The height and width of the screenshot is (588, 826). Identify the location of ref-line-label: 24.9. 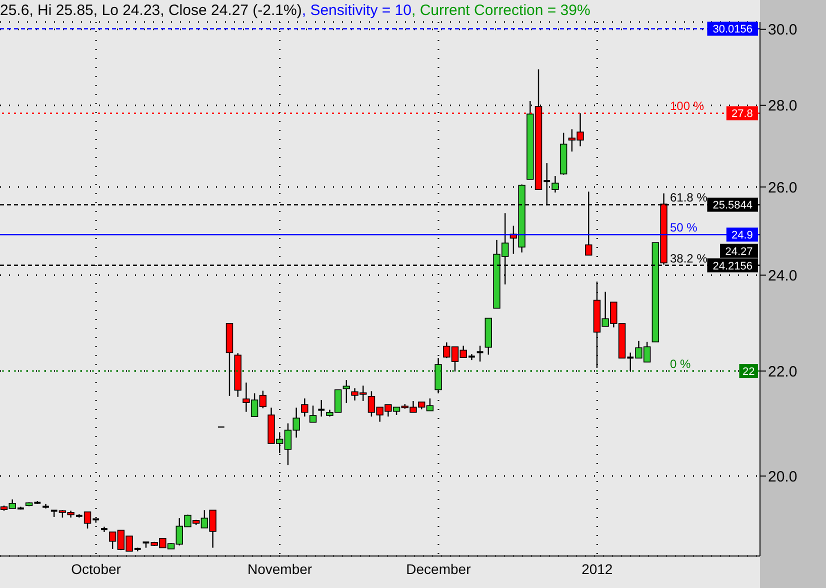
(742, 236).